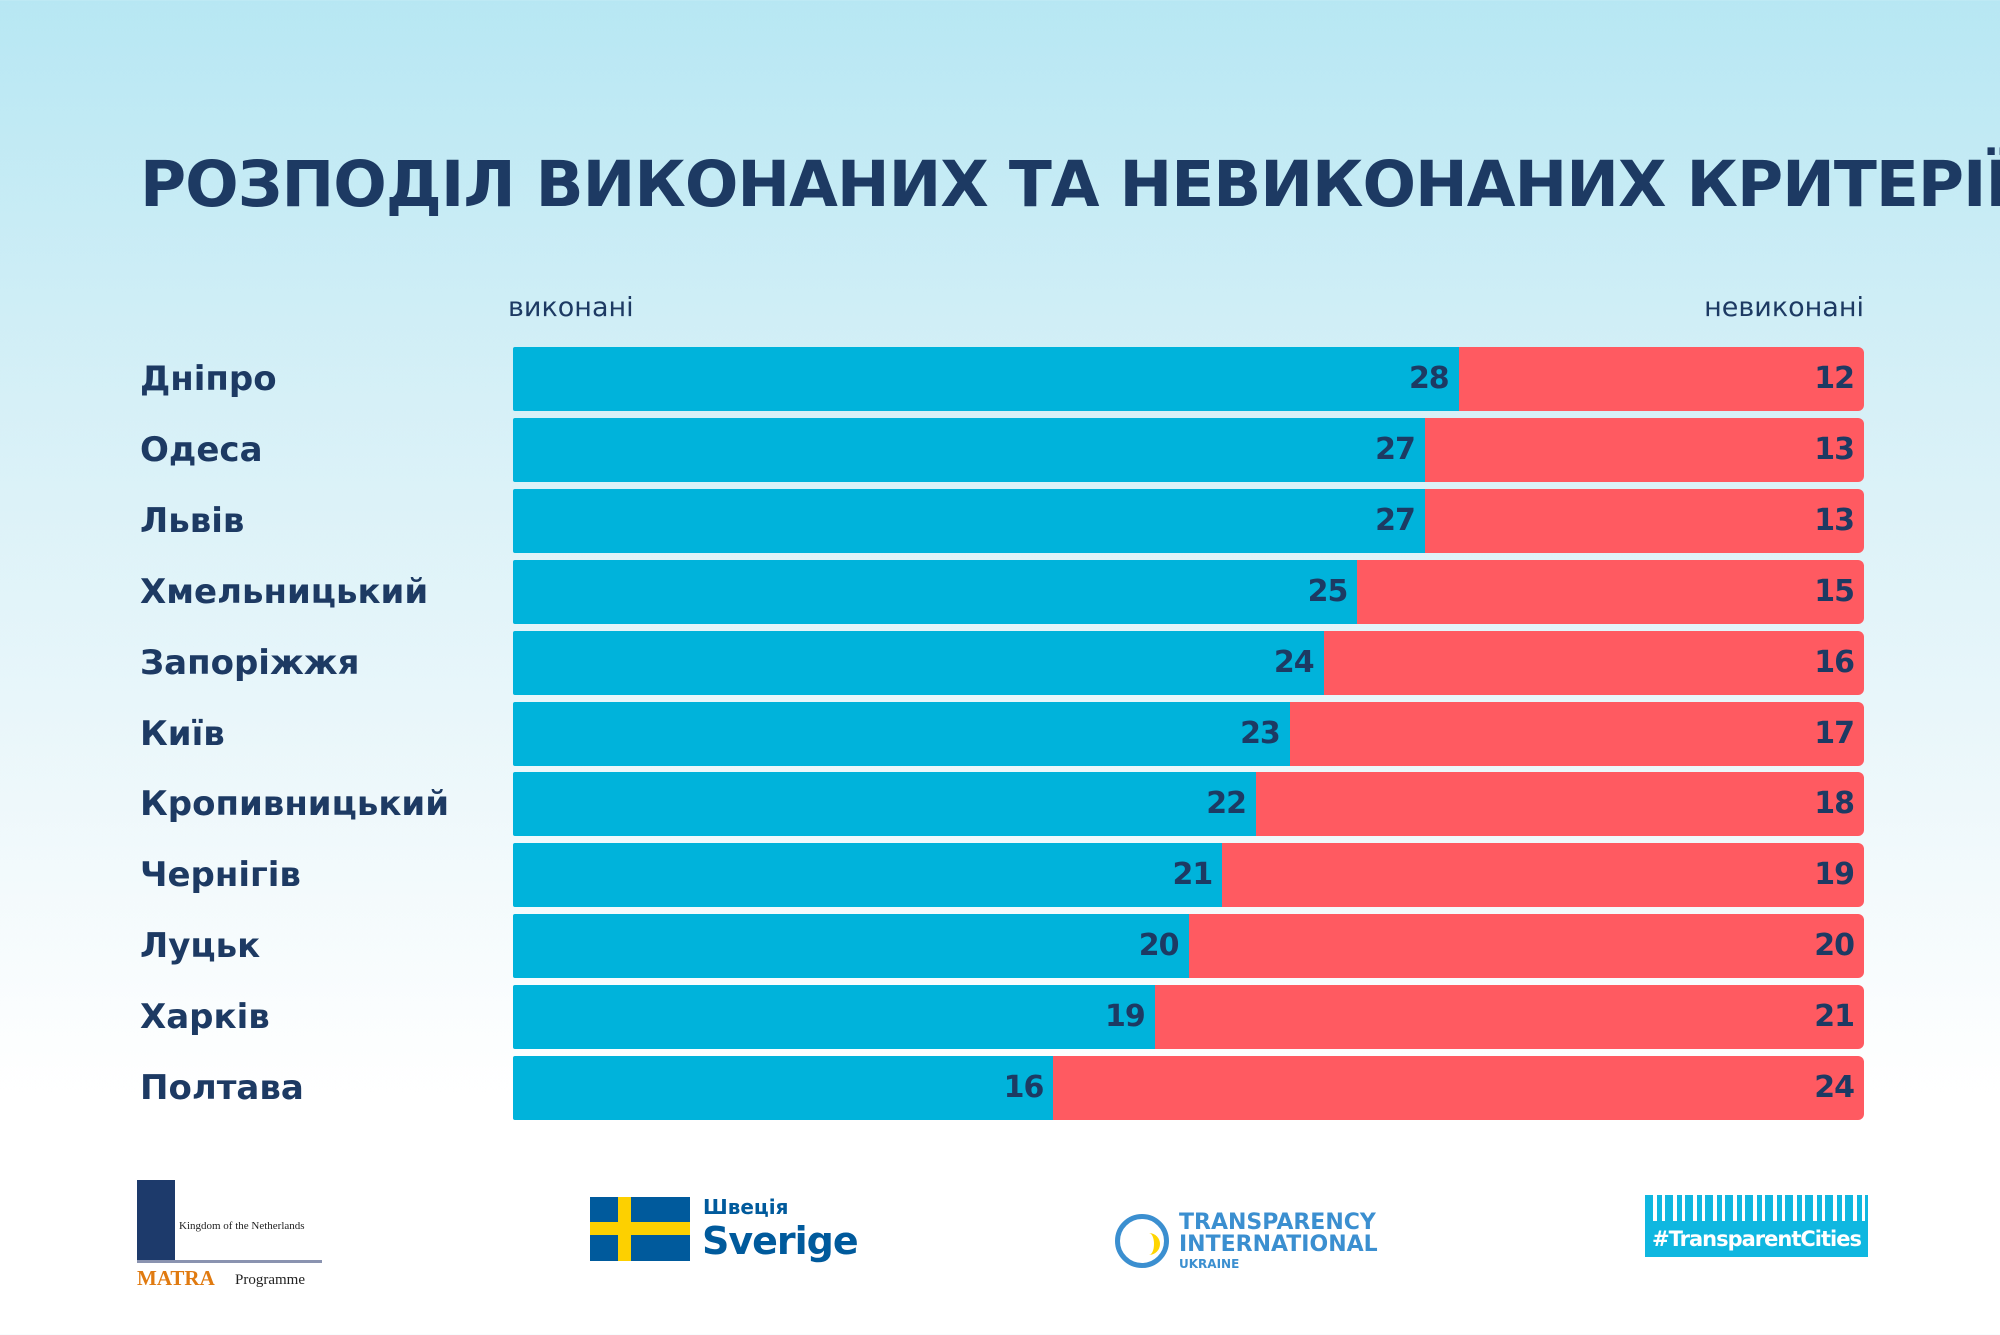 This screenshot has width=2000, height=1335. Describe the element at coordinates (156, 1220) in the screenshot. I see `netherlands-emblem-icon` at that location.